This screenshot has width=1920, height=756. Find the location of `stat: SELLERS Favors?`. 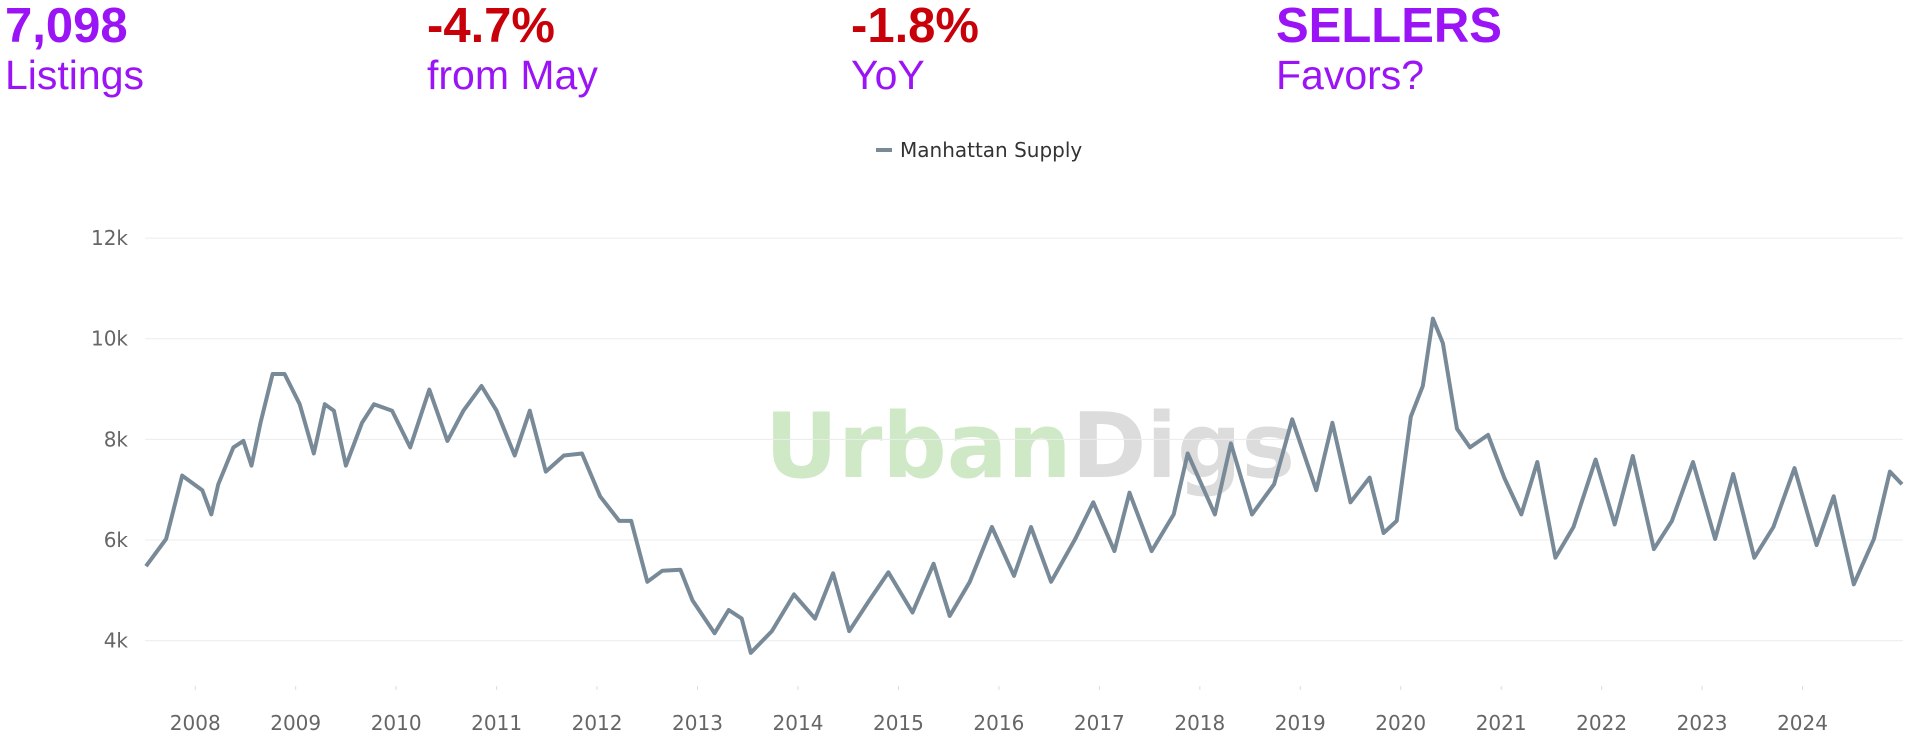

stat: SELLERS Favors? is located at coordinates (1389, 49).